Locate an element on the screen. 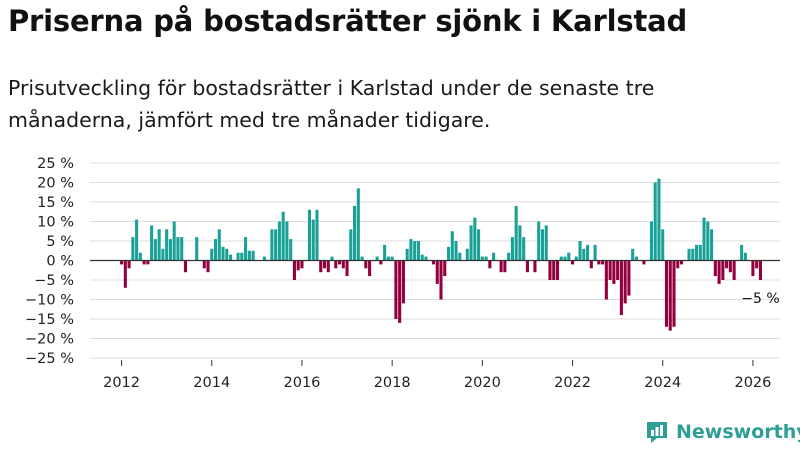  brand-name: Newsworthy is located at coordinates (738, 432).